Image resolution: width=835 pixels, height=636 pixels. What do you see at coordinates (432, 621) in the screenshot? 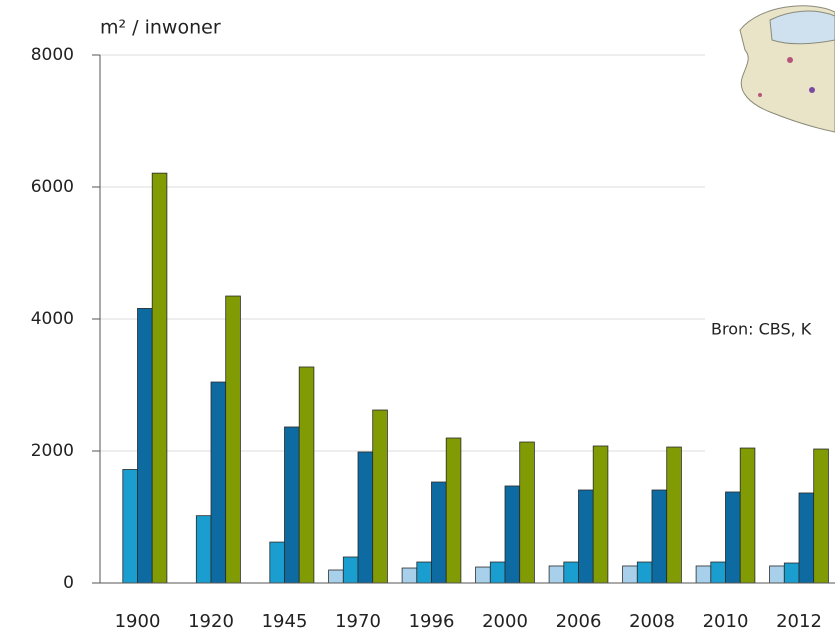
I see `x-tick-label: 1996` at bounding box center [432, 621].